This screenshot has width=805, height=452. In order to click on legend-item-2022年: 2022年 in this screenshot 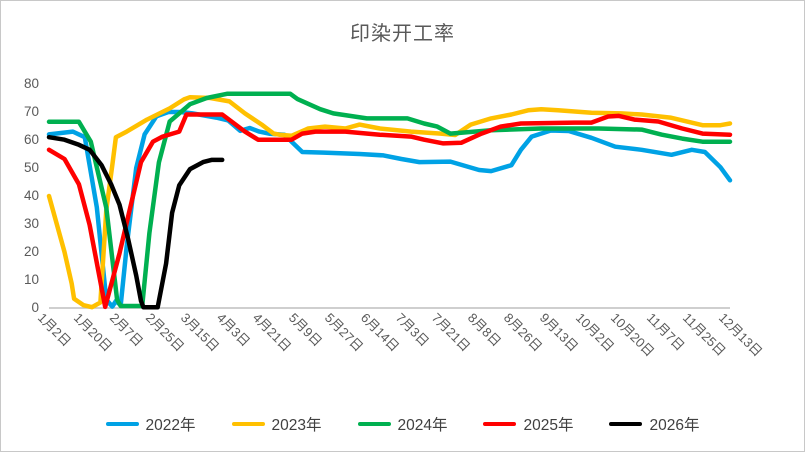, I will do `click(150, 424)`.